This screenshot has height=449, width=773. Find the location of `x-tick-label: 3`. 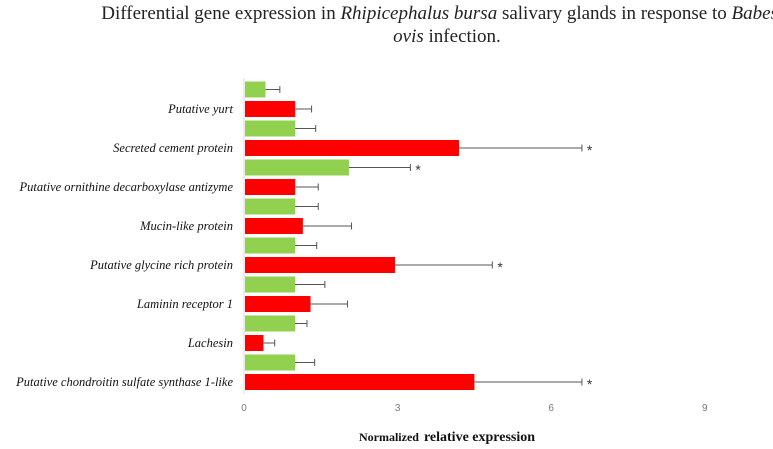

x-tick-label: 3 is located at coordinates (398, 408).